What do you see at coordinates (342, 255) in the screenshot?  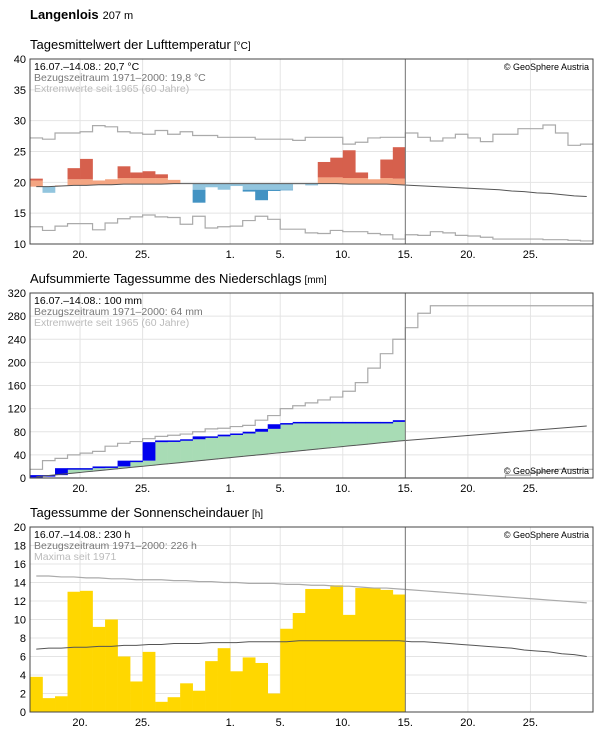 I see `x-tick-label: 10.` at bounding box center [342, 255].